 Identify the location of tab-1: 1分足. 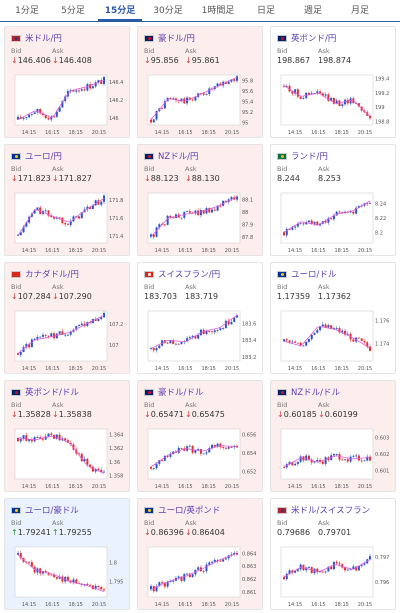
(27, 11).